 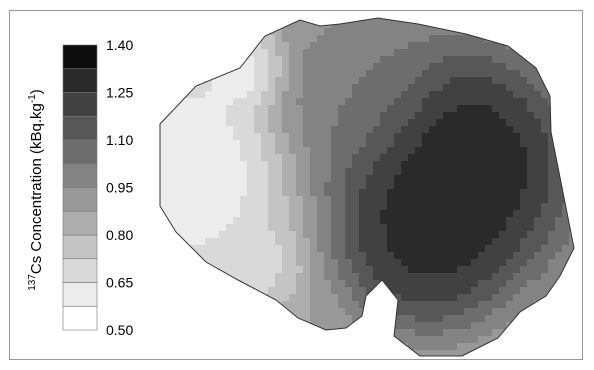 I want to click on colorbar-label-close: ), so click(x=36, y=91).